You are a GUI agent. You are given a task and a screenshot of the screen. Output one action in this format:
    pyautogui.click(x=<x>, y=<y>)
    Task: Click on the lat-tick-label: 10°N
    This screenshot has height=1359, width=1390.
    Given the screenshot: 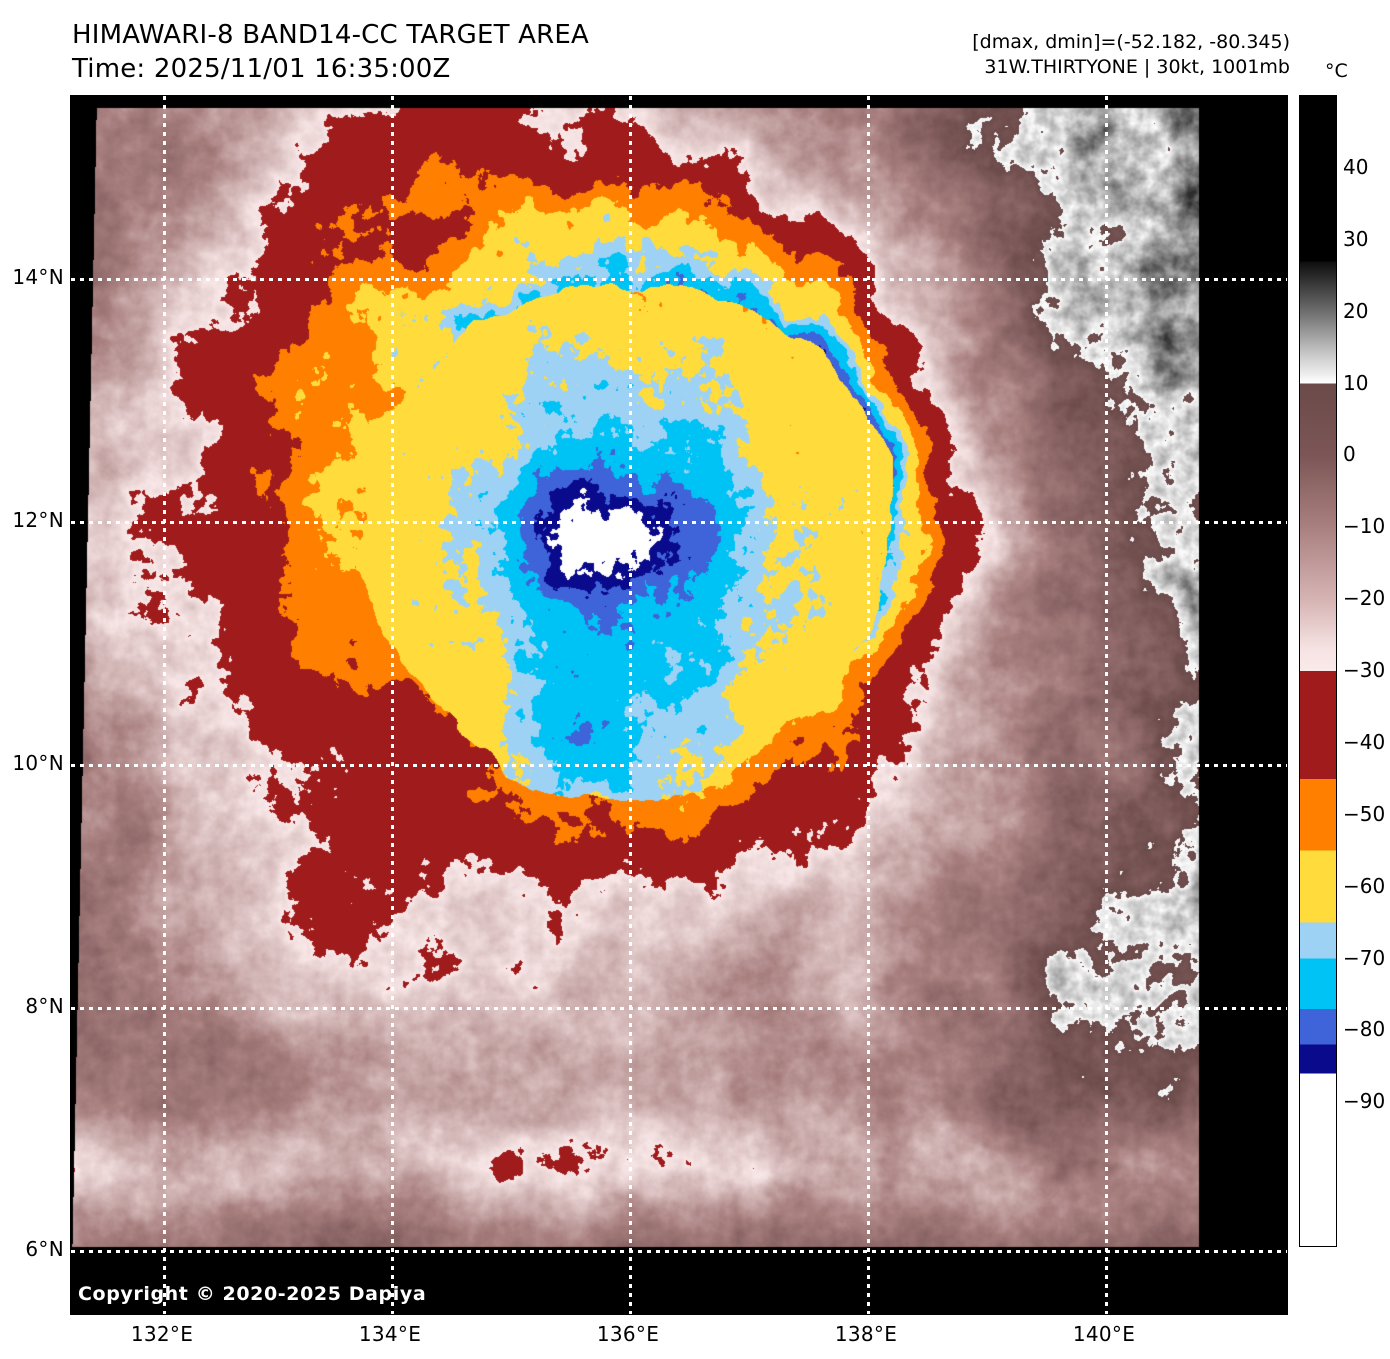 What is the action you would take?
    pyautogui.click(x=38, y=763)
    